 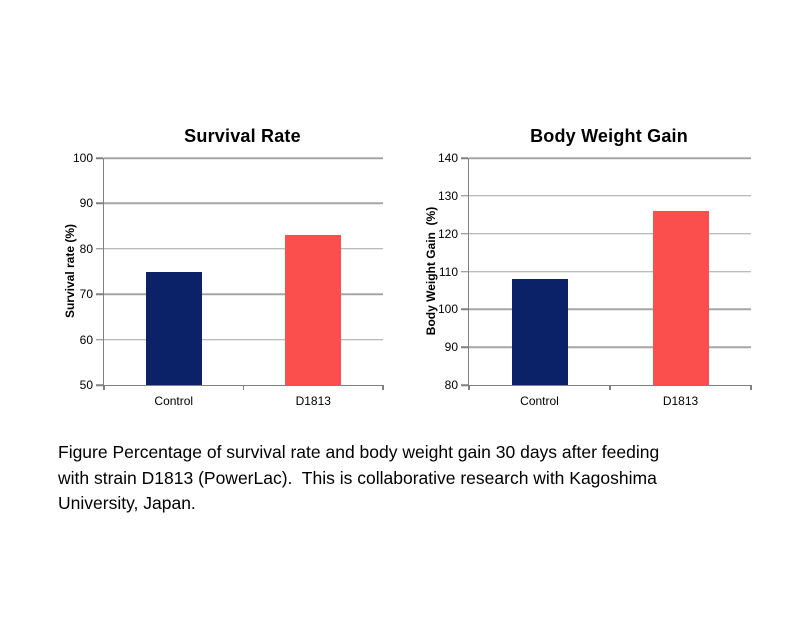 What do you see at coordinates (86, 294) in the screenshot?
I see `y-tick-label: 70` at bounding box center [86, 294].